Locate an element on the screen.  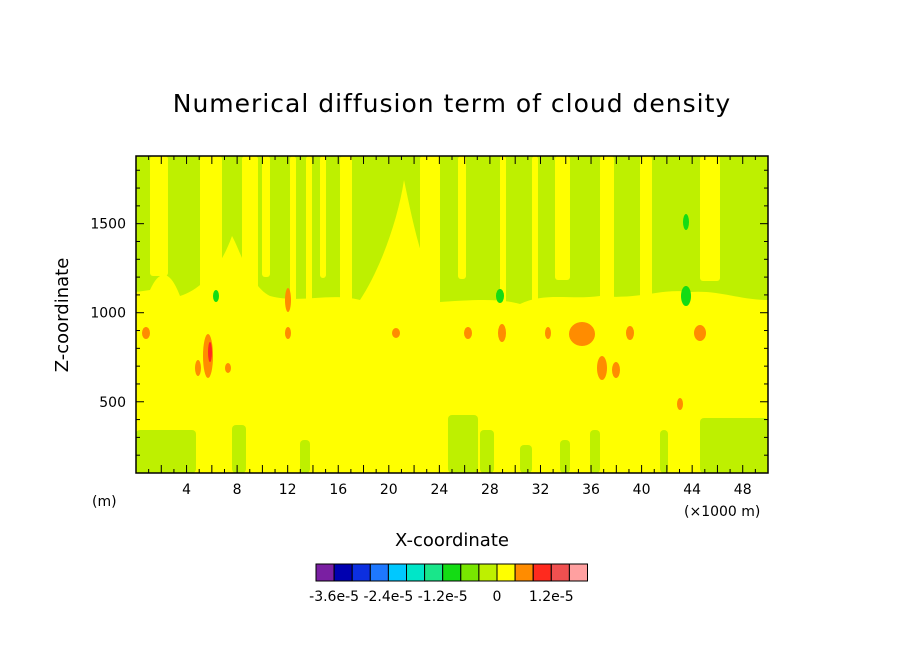
x-tick-label: 4 is located at coordinates (186, 490).